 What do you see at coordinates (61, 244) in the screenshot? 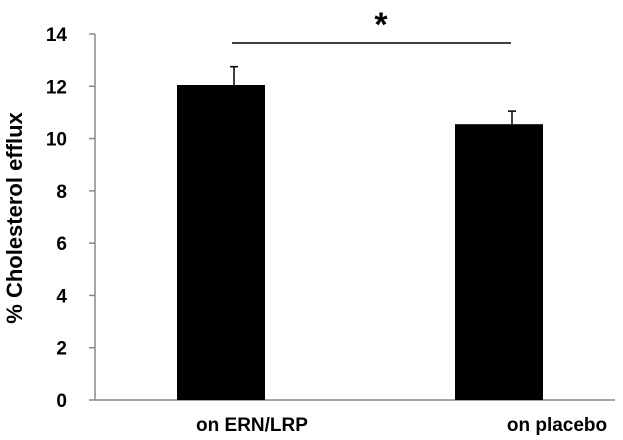
I see `y-tick-label: 6` at bounding box center [61, 244].